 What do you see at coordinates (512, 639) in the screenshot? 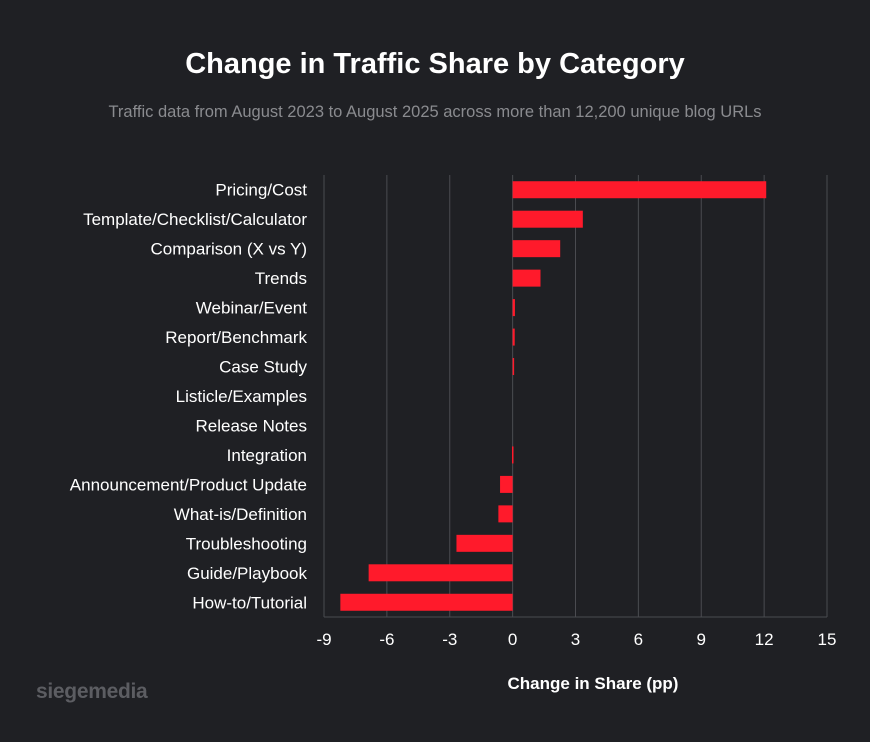
I see `x-tick-label: 0` at bounding box center [512, 639].